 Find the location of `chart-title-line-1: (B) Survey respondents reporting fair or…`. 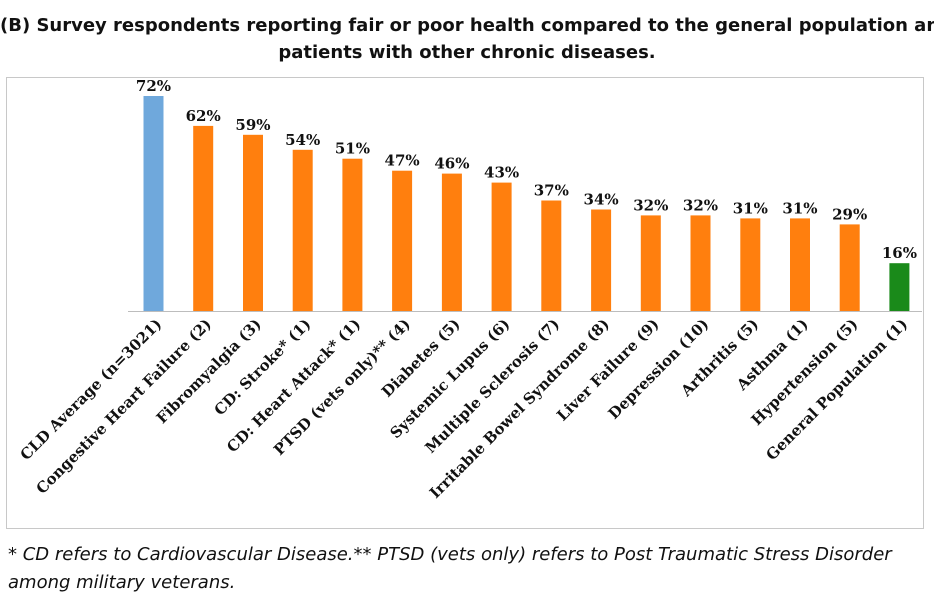

chart-title-line-1: (B) Survey respondents reporting fair or… is located at coordinates (467, 25).